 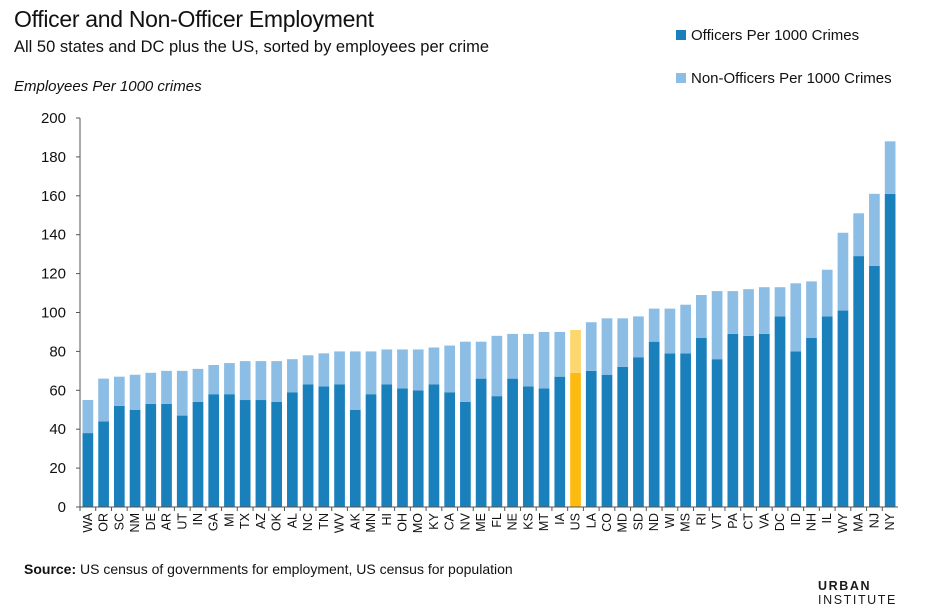 I want to click on bar-officers-ut, so click(x=182, y=461).